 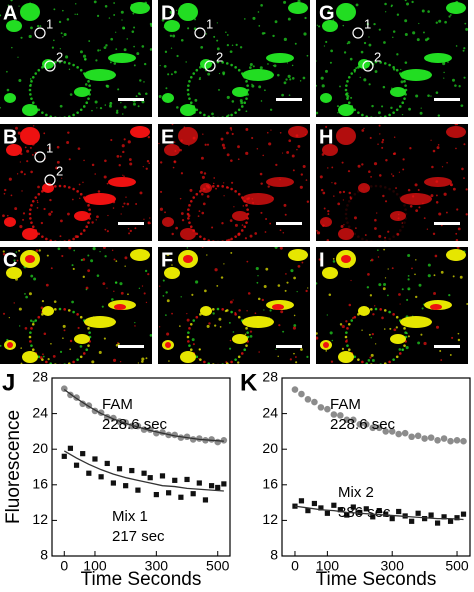 I want to click on micrograph: C, so click(x=76, y=305).